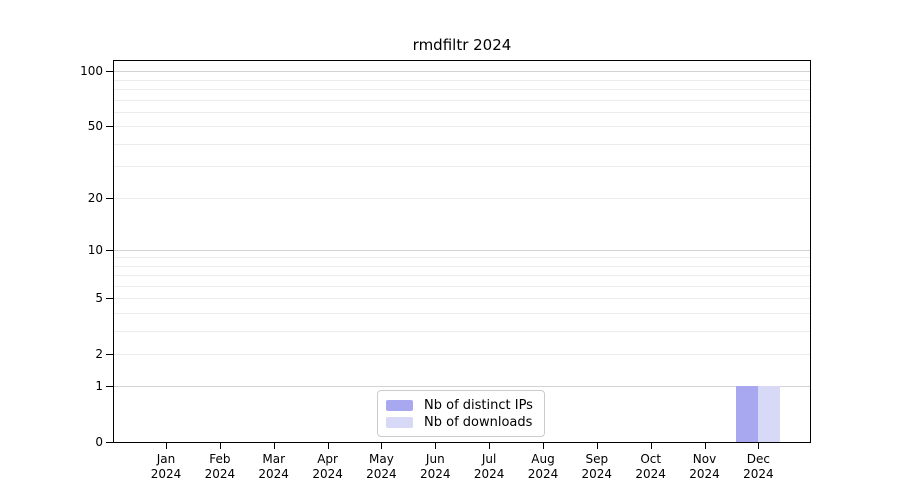 The width and height of the screenshot is (900, 500). I want to click on x-tick-label-jun: Jun 2024, so click(435, 466).